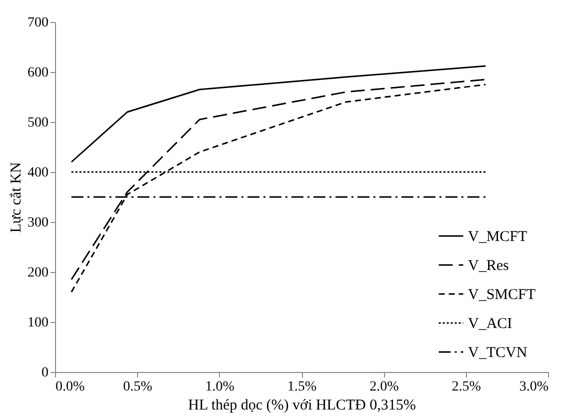 This screenshot has width=569, height=420. Describe the element at coordinates (385, 387) in the screenshot. I see `x-tick-label: 2.0%` at that location.